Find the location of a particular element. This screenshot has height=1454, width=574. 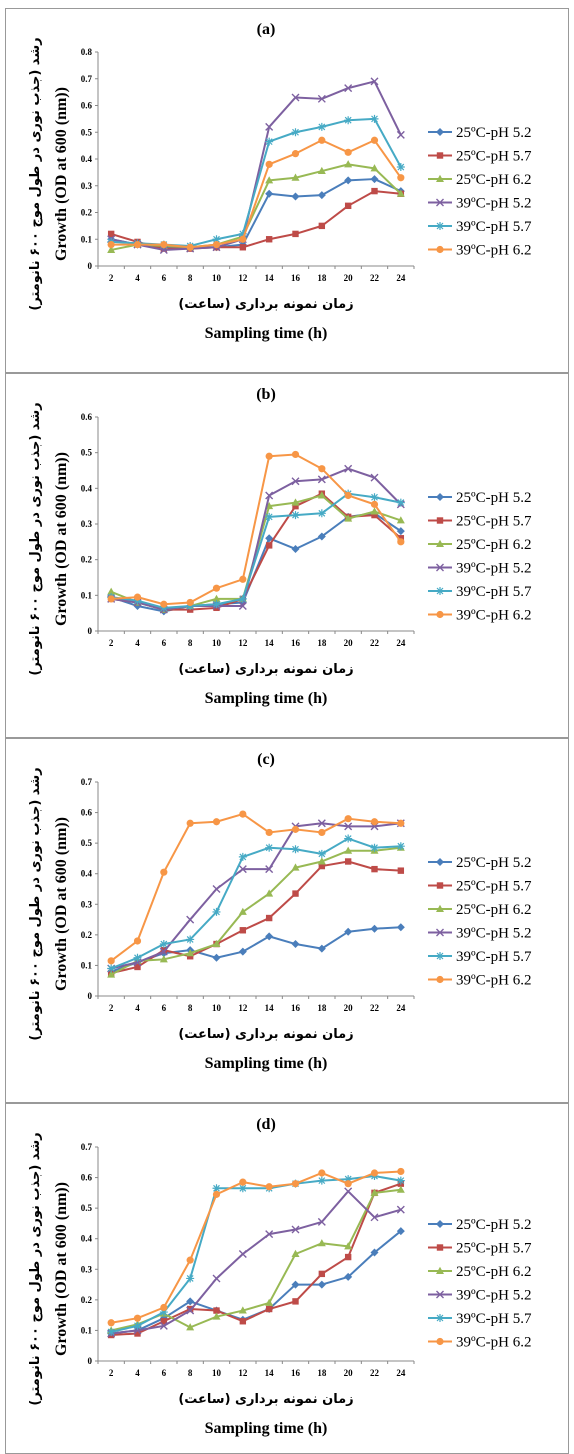

legend-label: 25ºC-pH 6.2 is located at coordinates (493, 910).